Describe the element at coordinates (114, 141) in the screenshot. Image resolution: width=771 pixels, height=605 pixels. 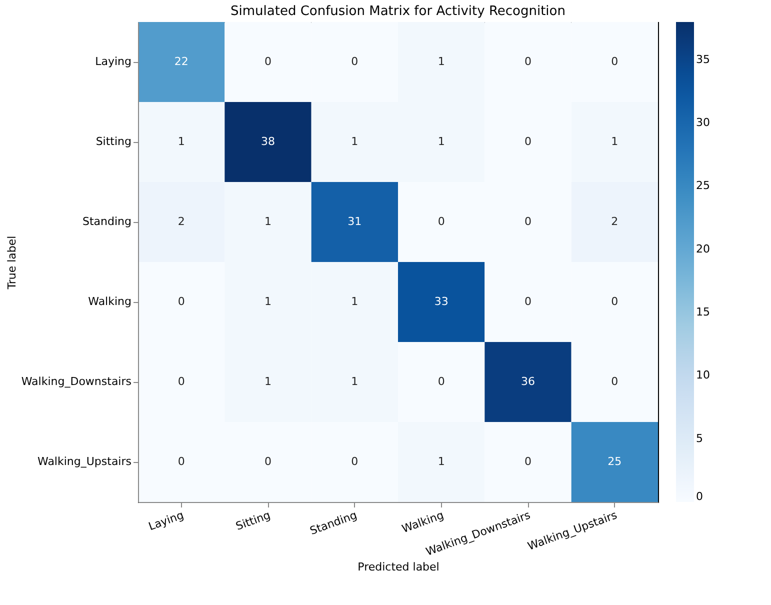
I see `y-tick-label: Sitting` at that location.